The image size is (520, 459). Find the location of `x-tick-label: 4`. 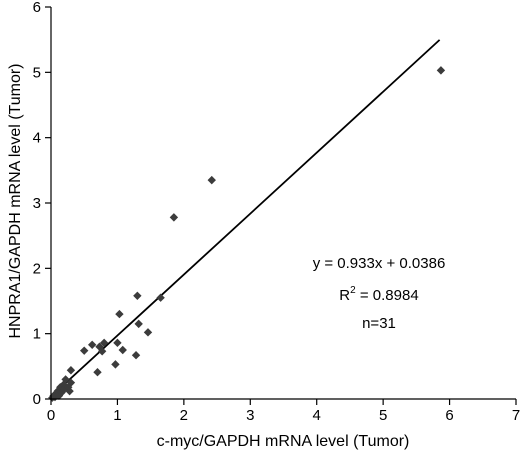

x-tick-label: 4 is located at coordinates (317, 415).